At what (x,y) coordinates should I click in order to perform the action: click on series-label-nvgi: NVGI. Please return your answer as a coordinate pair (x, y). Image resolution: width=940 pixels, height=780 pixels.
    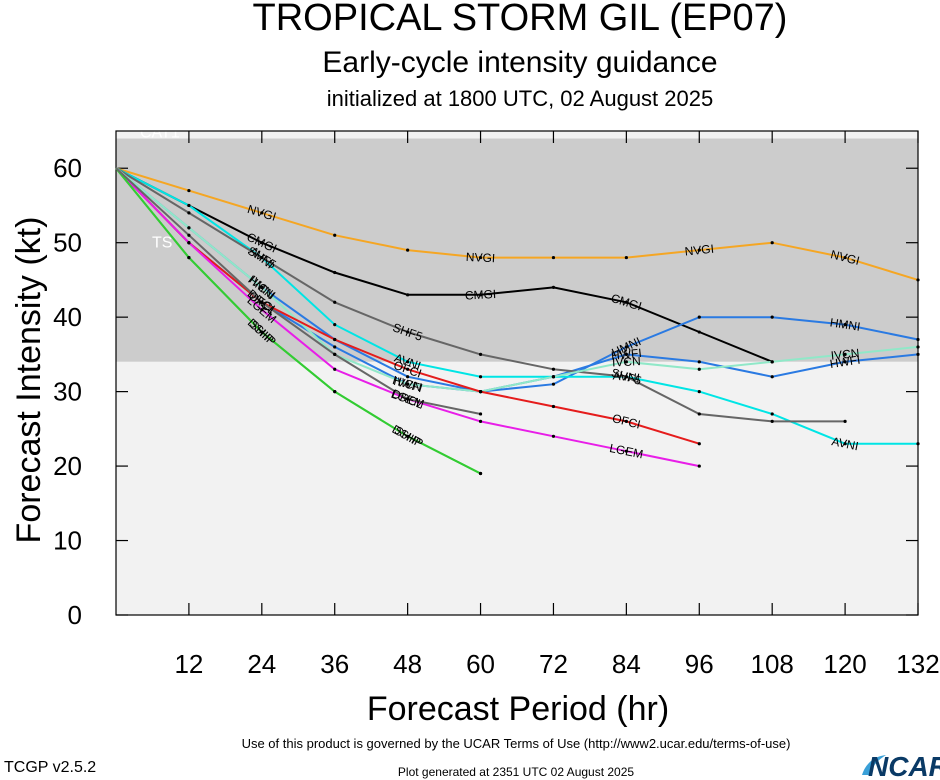
    Looking at the image, I should click on (699, 250).